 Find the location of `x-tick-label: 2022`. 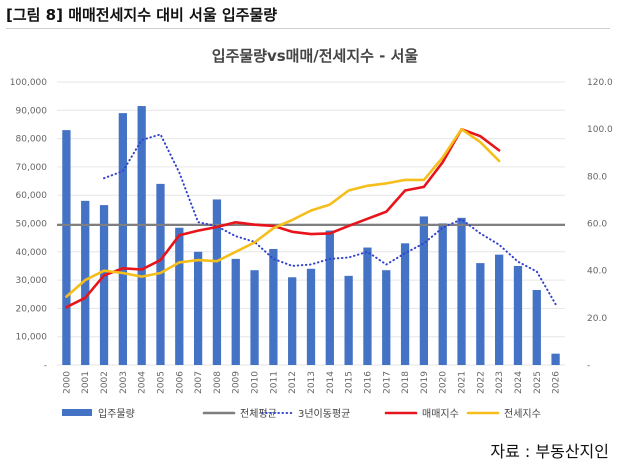

x-tick-label: 2022 is located at coordinates (481, 382).